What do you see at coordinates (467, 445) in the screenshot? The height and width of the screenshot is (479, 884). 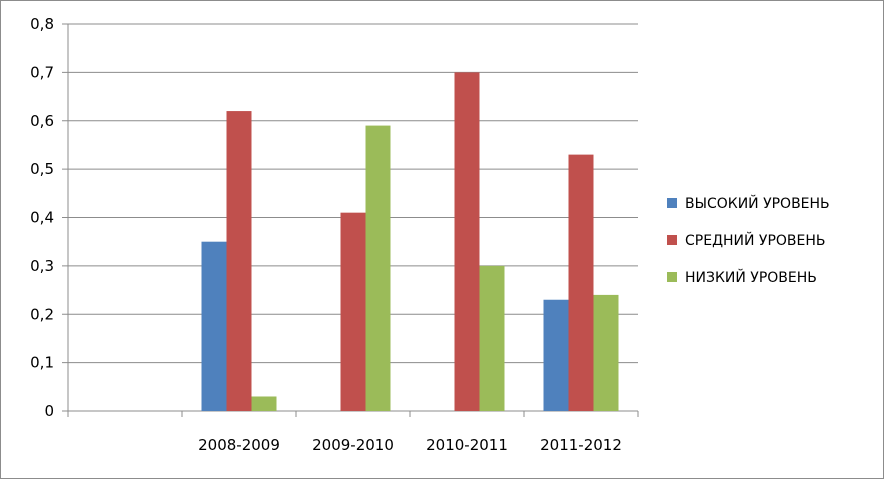 I see `x-tick-label: 2010-2011` at bounding box center [467, 445].